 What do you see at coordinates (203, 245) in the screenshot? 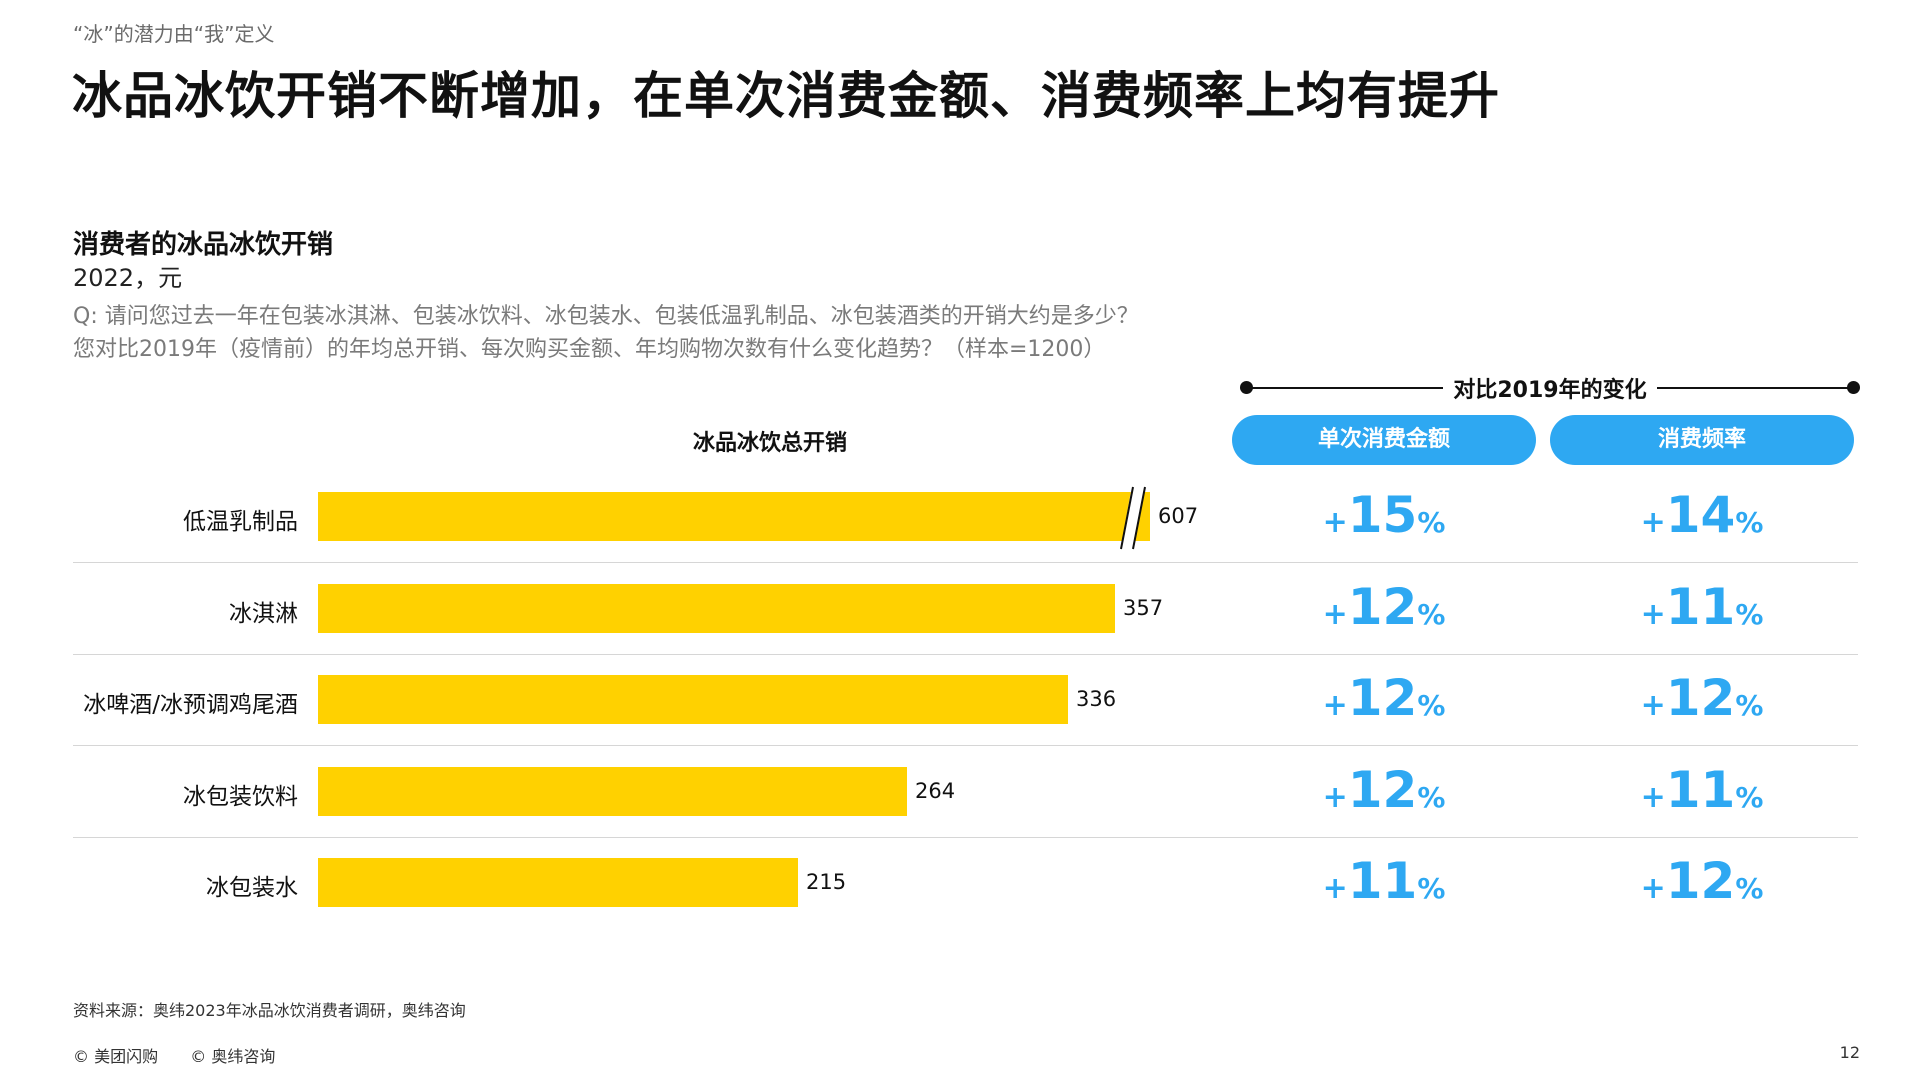
I see `section-title: 消费者的冰品冰饮开销` at bounding box center [203, 245].